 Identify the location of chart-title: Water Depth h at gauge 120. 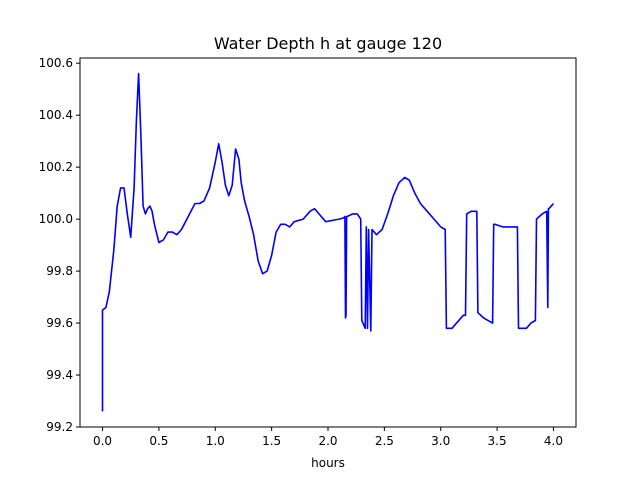
(328, 43).